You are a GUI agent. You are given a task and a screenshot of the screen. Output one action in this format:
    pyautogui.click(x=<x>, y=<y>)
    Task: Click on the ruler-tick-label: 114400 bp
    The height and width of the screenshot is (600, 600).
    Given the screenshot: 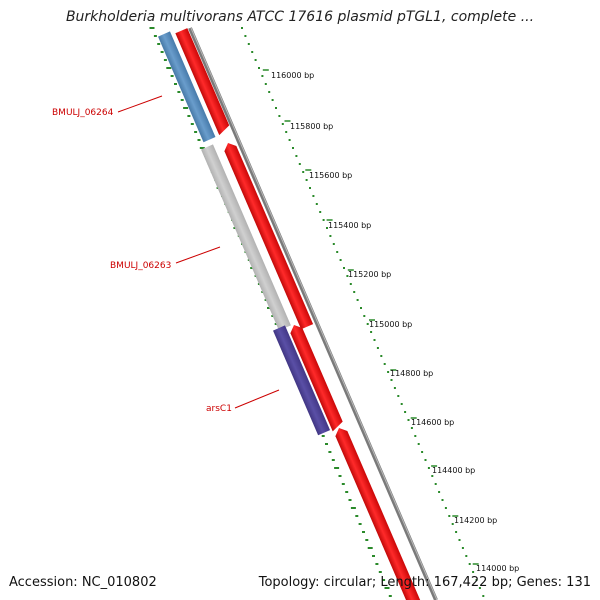 What is the action you would take?
    pyautogui.click(x=453, y=470)
    